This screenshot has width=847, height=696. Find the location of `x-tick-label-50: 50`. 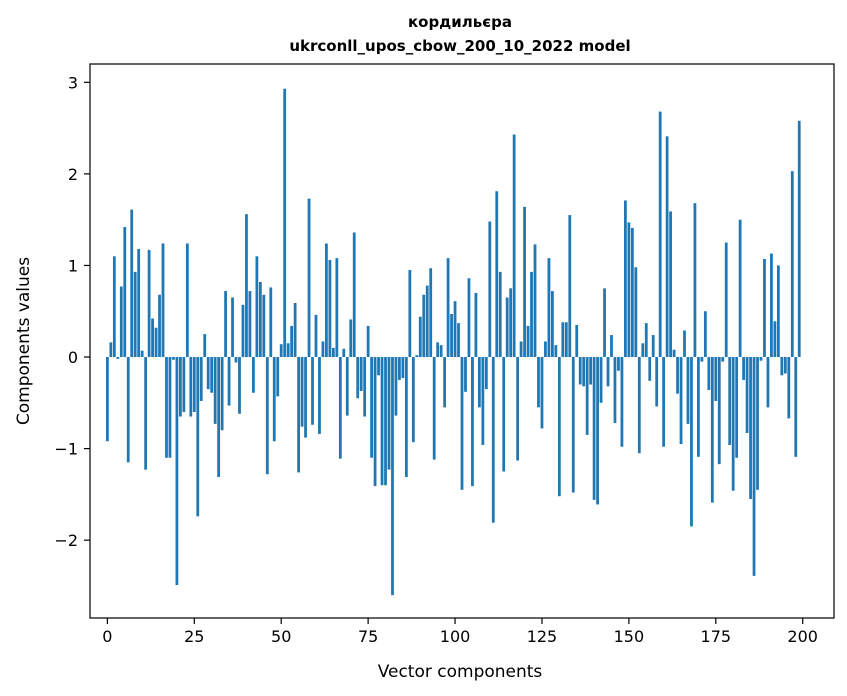

x-tick-label-50: 50 is located at coordinates (281, 636).